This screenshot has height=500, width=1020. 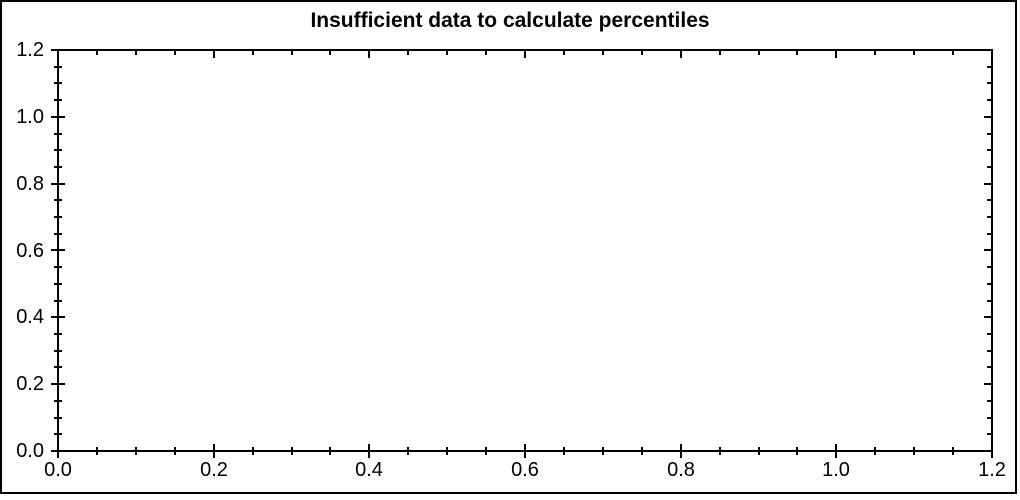 I want to click on y-tick-label: 1.0, so click(x=30, y=117).